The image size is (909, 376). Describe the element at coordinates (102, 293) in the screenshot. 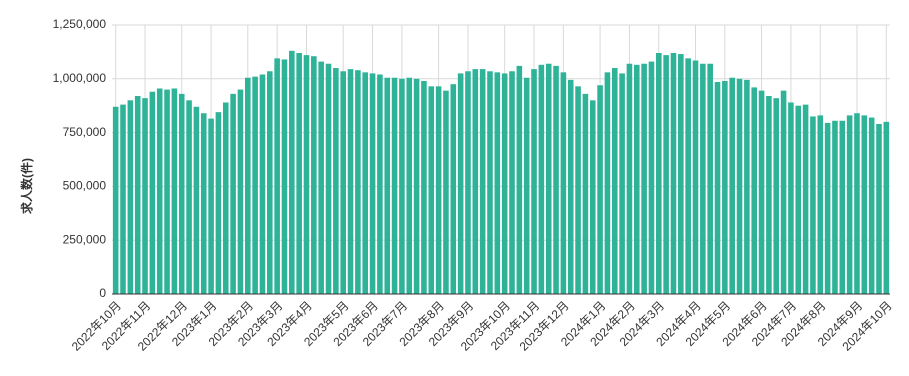

I see `y-tick-label: 0` at that location.